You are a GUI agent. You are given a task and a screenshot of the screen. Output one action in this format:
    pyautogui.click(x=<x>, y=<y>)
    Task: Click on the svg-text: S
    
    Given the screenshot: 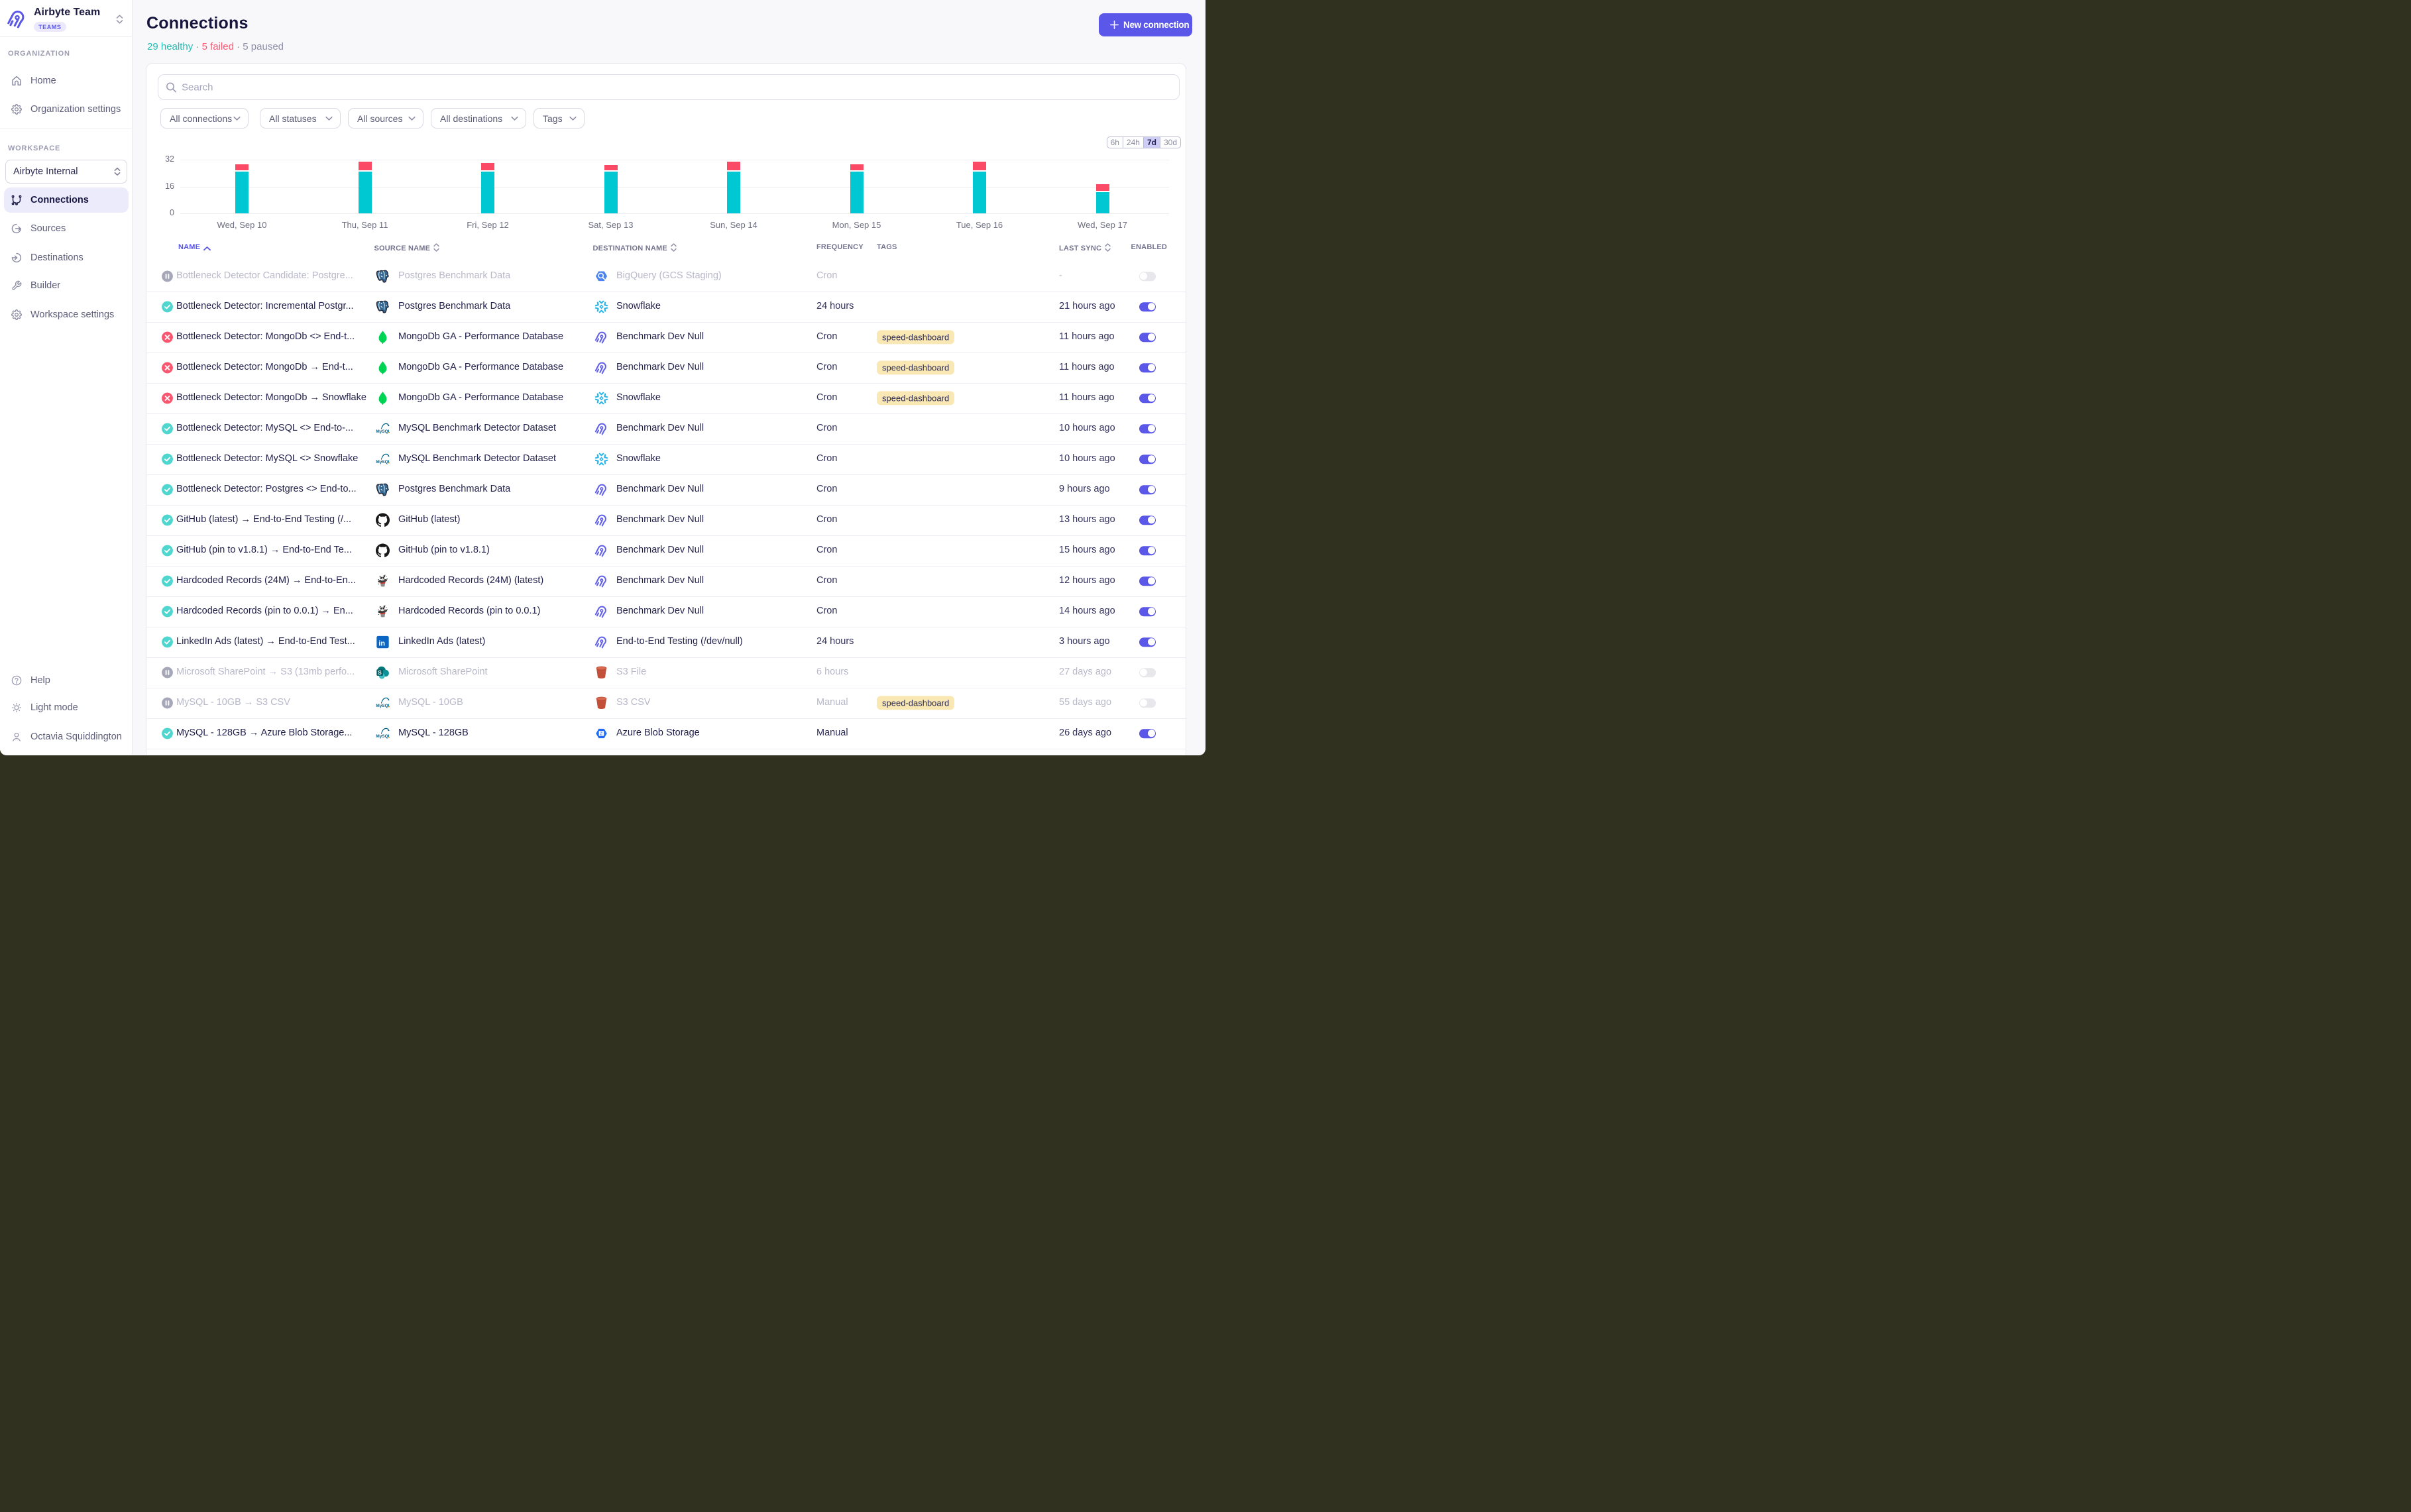 What is the action you would take?
    pyautogui.click(x=380, y=672)
    